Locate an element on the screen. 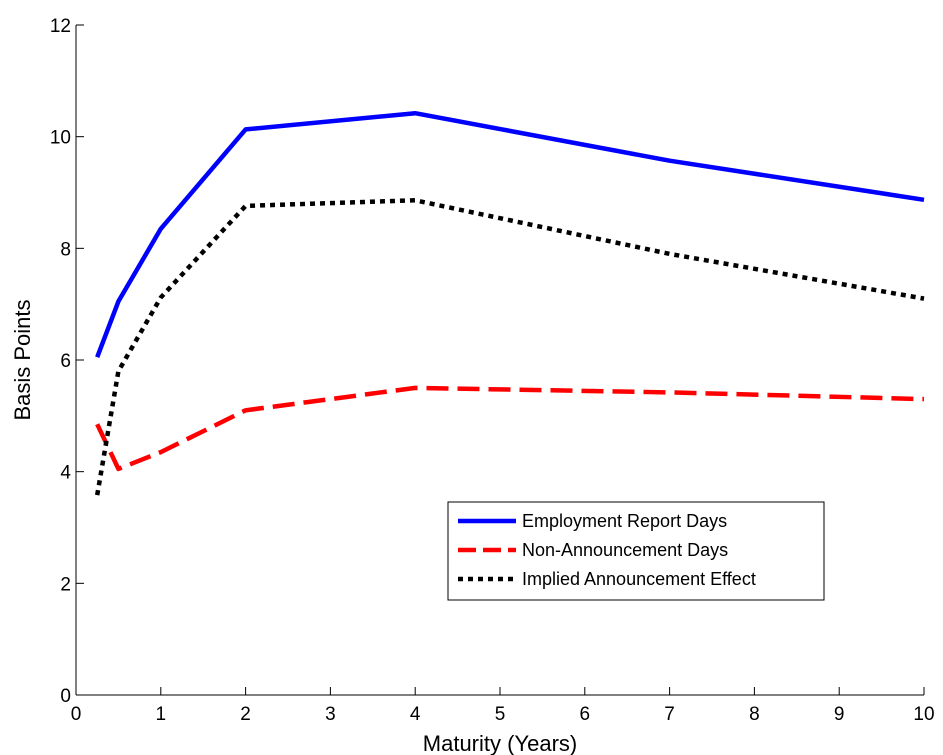 The width and height of the screenshot is (943, 755). y-tick-label: 8 is located at coordinates (65, 249).